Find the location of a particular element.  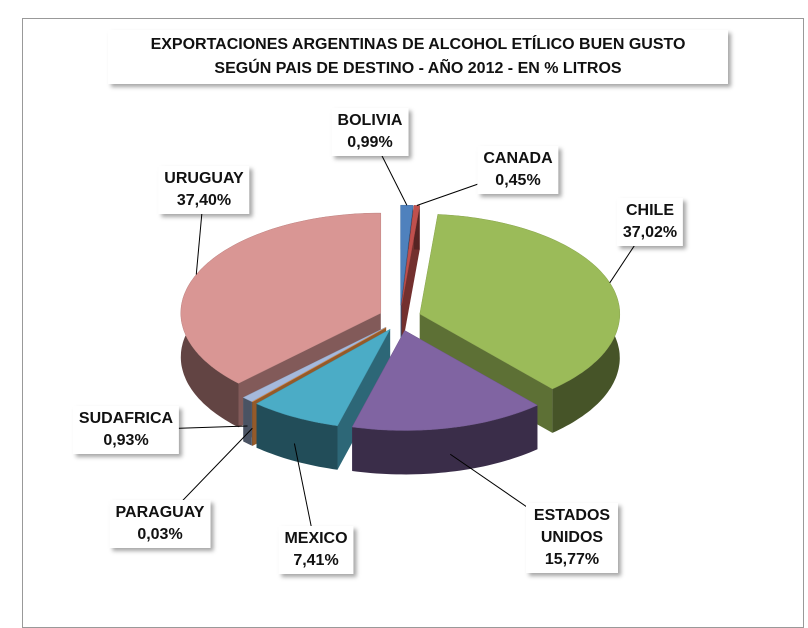

value-label: 0,45% is located at coordinates (517, 181).